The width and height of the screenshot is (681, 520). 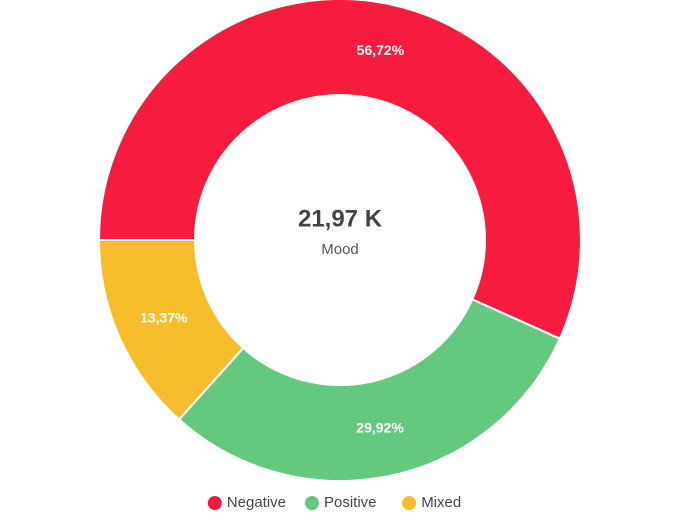 What do you see at coordinates (340, 218) in the screenshot?
I see `center-title: 21,97 K` at bounding box center [340, 218].